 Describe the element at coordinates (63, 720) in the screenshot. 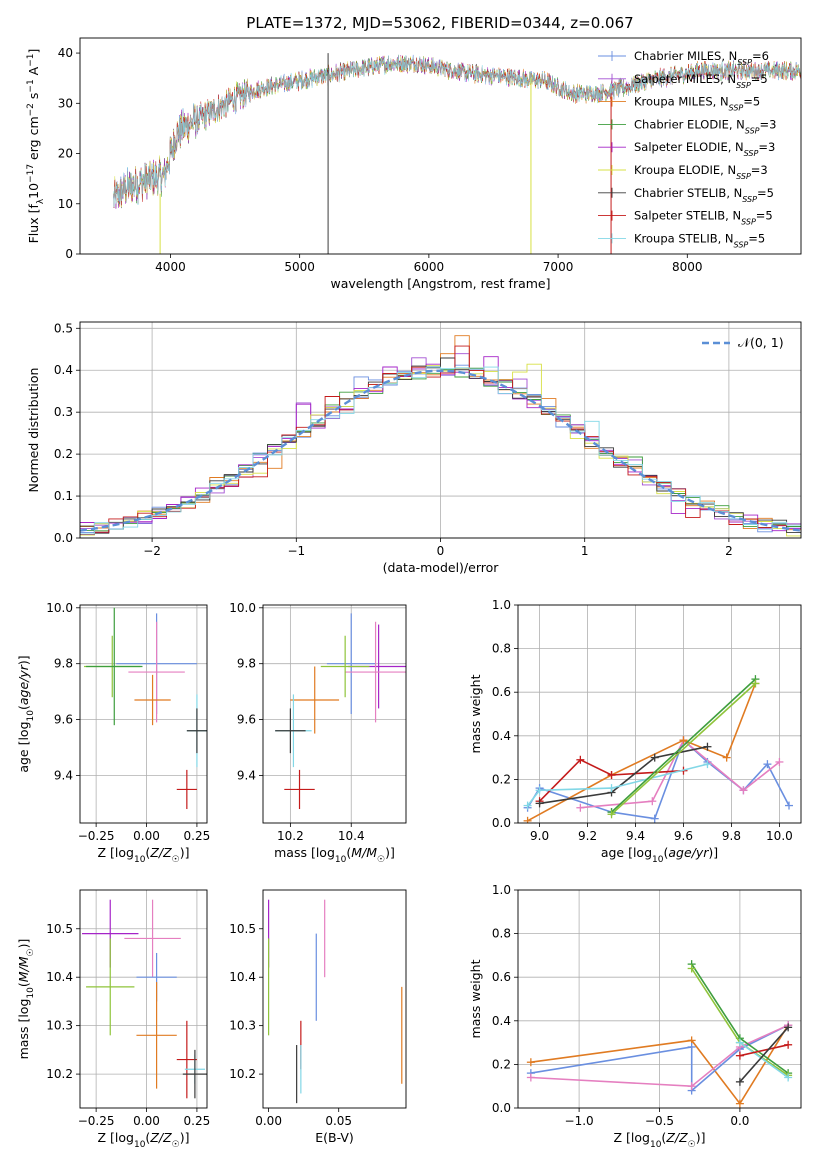

I see `y-tick-label: 9.6` at that location.